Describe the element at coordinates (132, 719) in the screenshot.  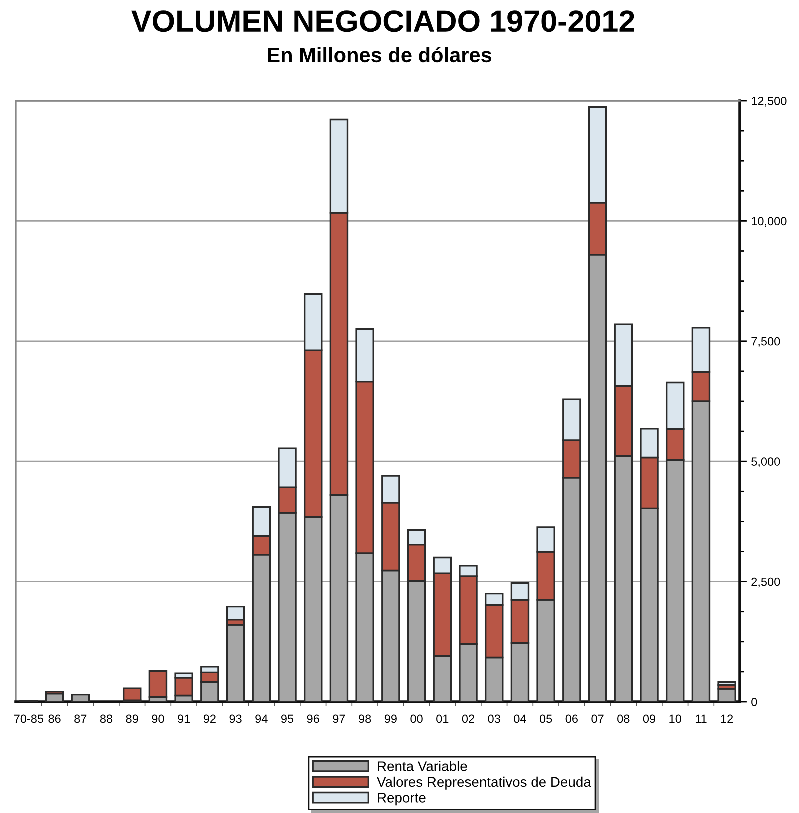
I see `x-tick-label: 89` at that location.